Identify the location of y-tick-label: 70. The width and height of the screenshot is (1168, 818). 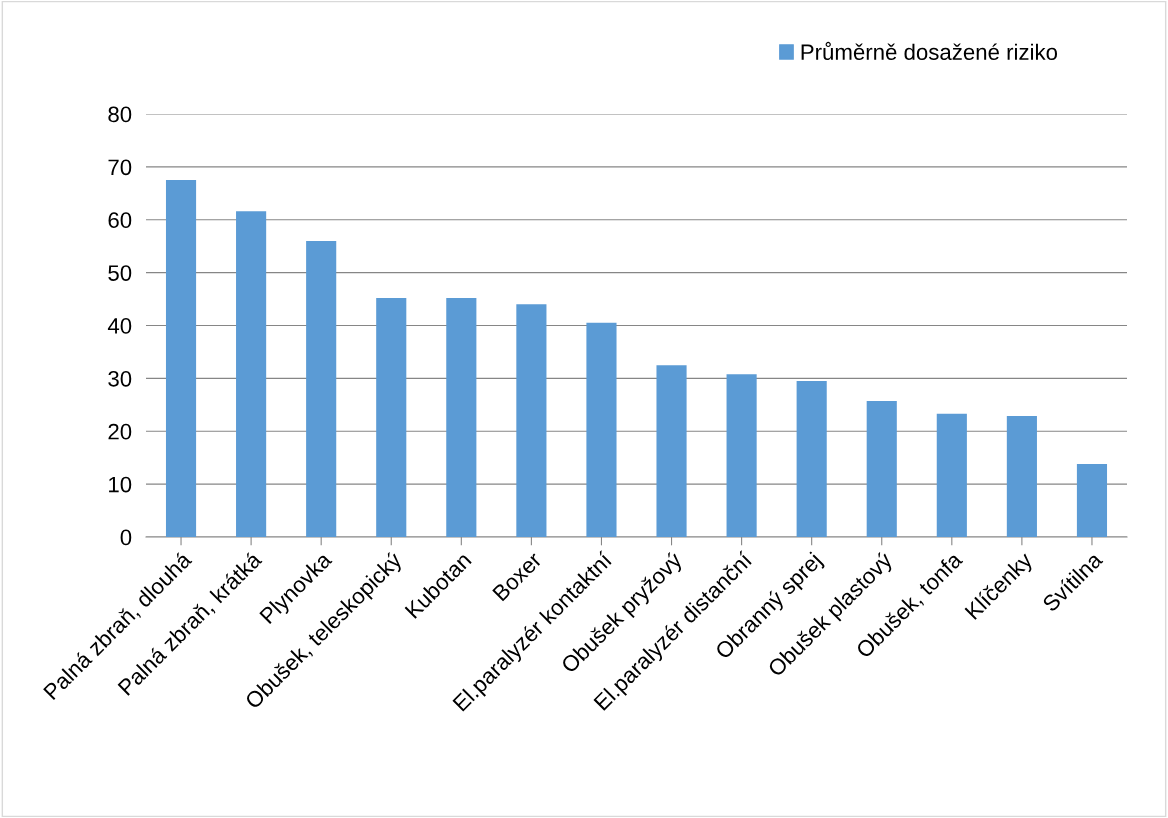
(120, 167).